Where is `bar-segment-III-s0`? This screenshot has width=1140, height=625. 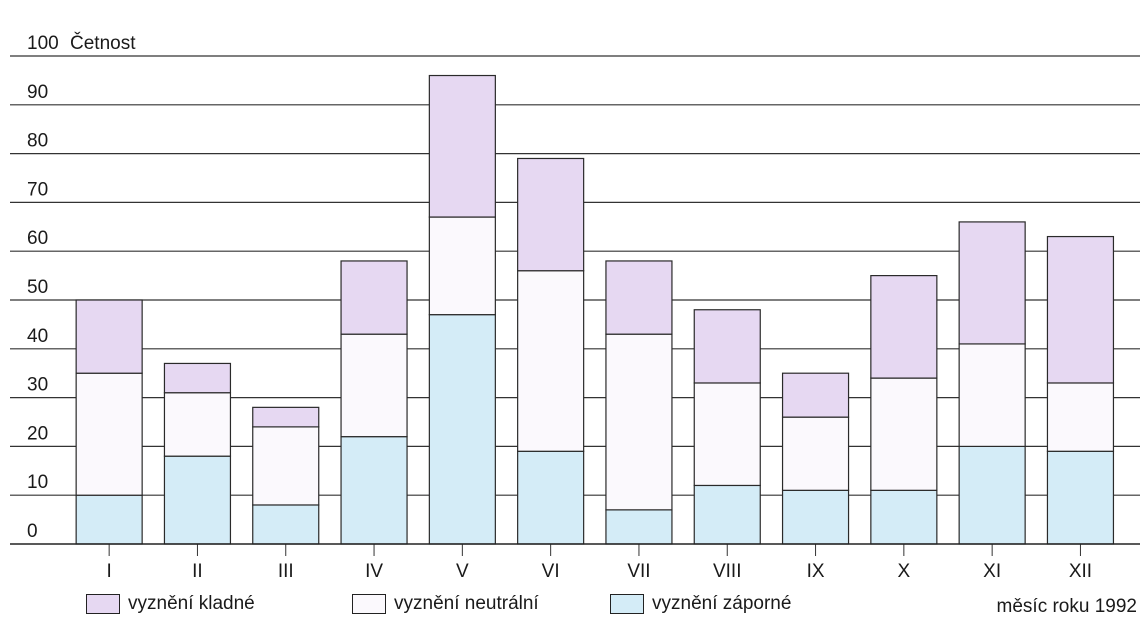
bar-segment-III-s0 is located at coordinates (286, 524).